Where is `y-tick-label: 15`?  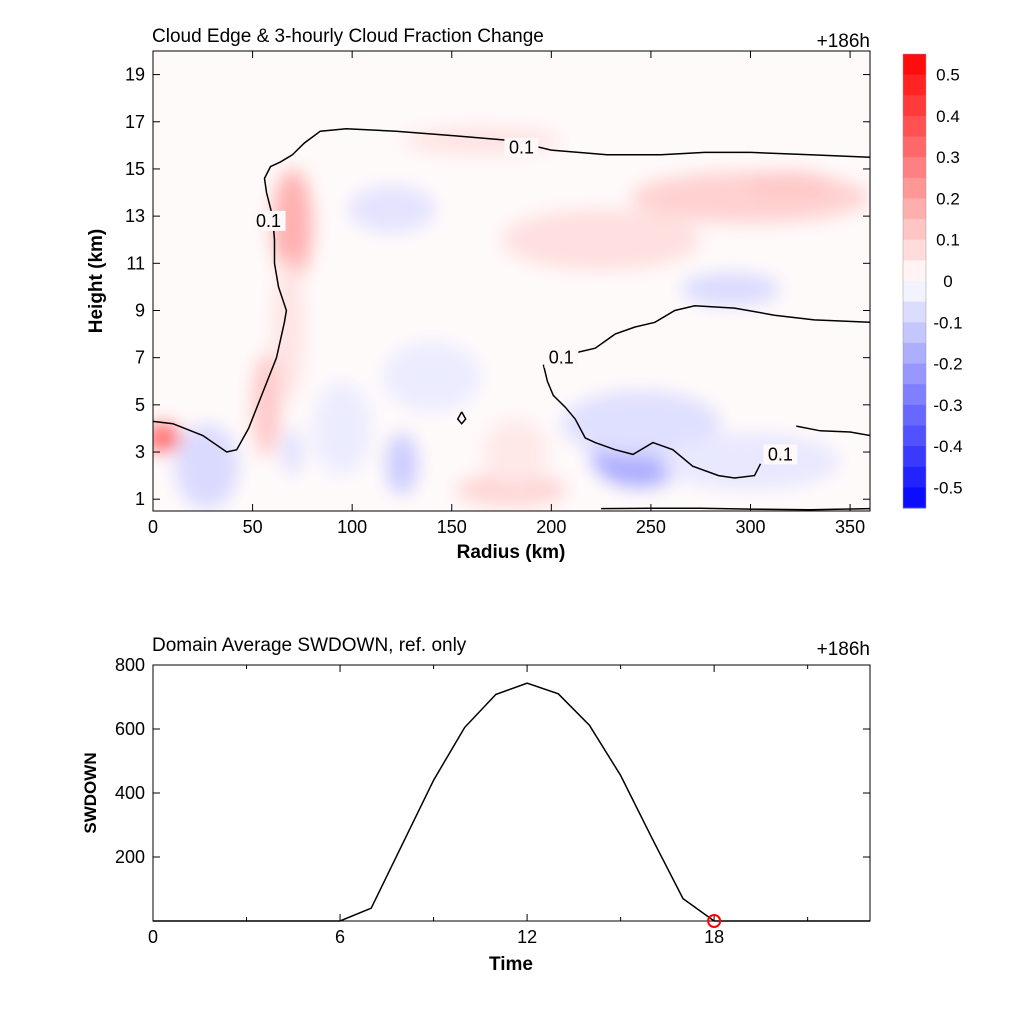 y-tick-label: 15 is located at coordinates (135, 169).